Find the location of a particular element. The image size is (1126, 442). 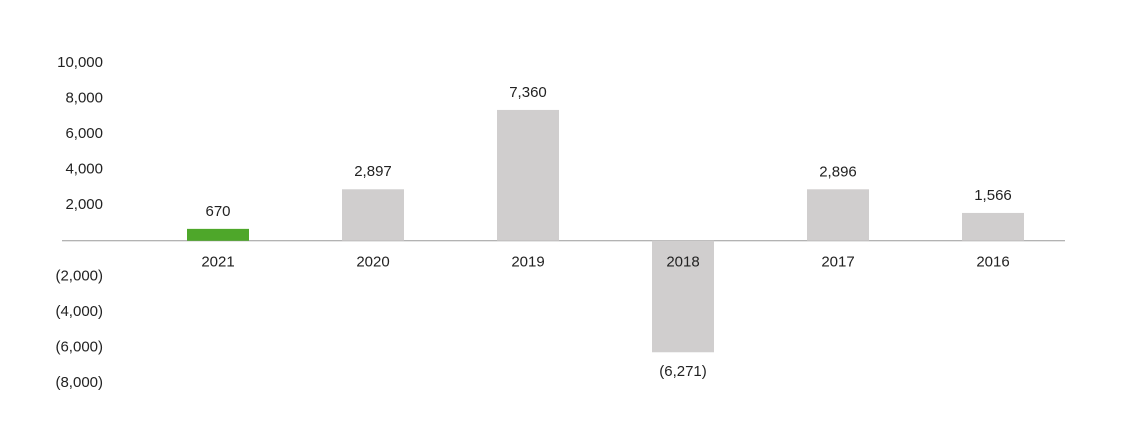

y-tick-label: (6,000) is located at coordinates (79, 346).